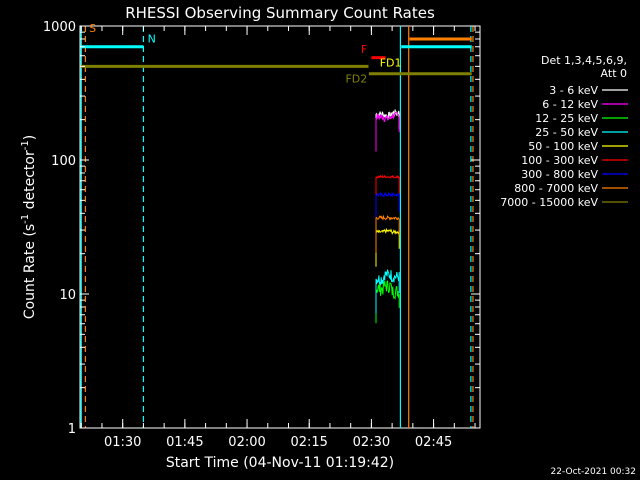 The height and width of the screenshot is (480, 640). Describe the element at coordinates (30, 182) in the screenshot. I see `y-label-mid: detector` at that location.